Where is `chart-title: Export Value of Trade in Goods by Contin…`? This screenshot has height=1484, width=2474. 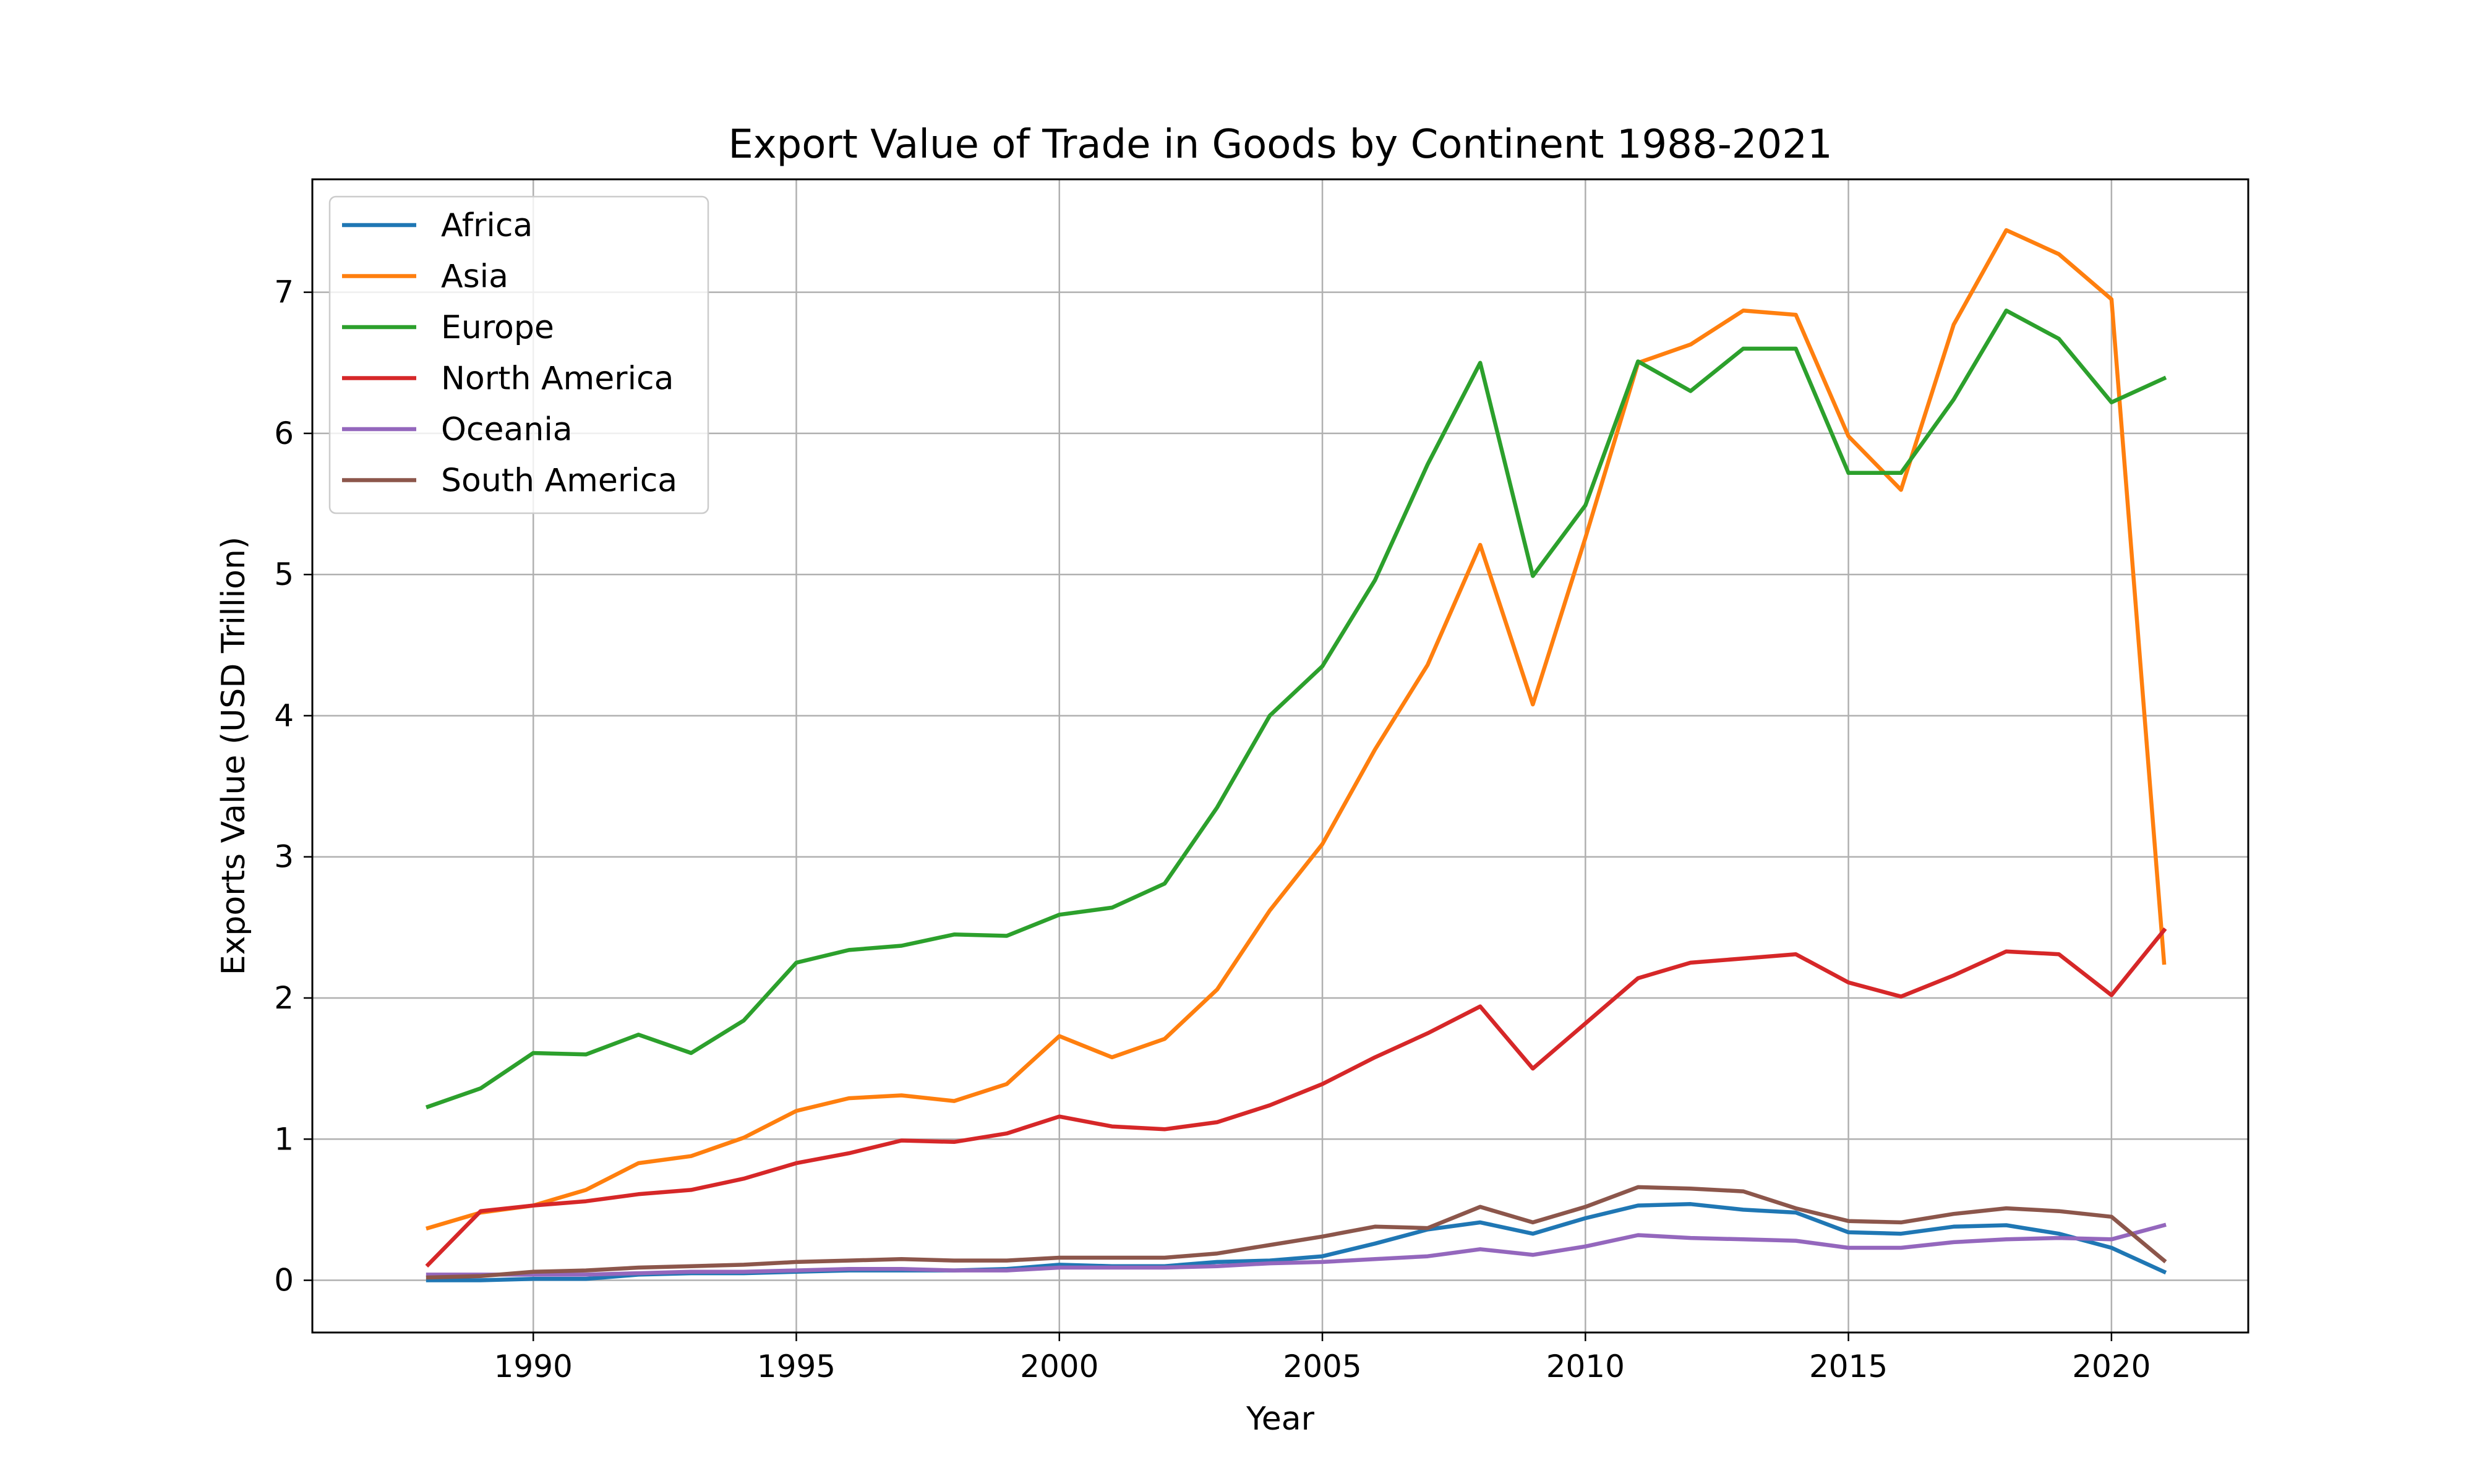 chart-title: Export Value of Trade in Goods by Contin… is located at coordinates (1280, 145).